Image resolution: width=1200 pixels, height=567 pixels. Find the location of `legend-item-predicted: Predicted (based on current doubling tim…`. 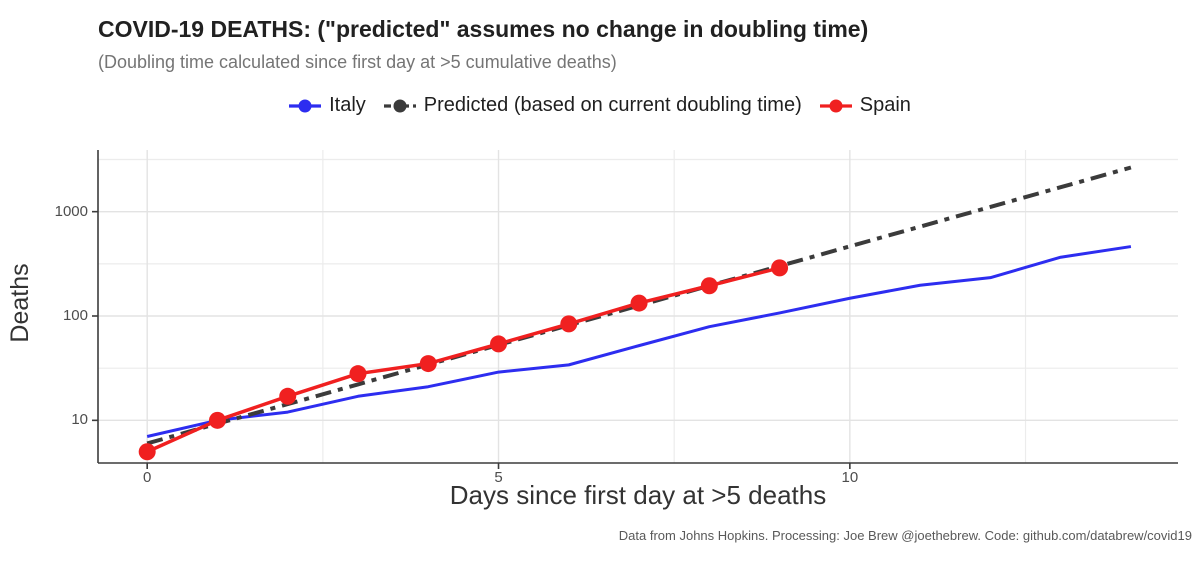

legend-item-predicted: Predicted (based on current doubling tim… is located at coordinates (592, 105).